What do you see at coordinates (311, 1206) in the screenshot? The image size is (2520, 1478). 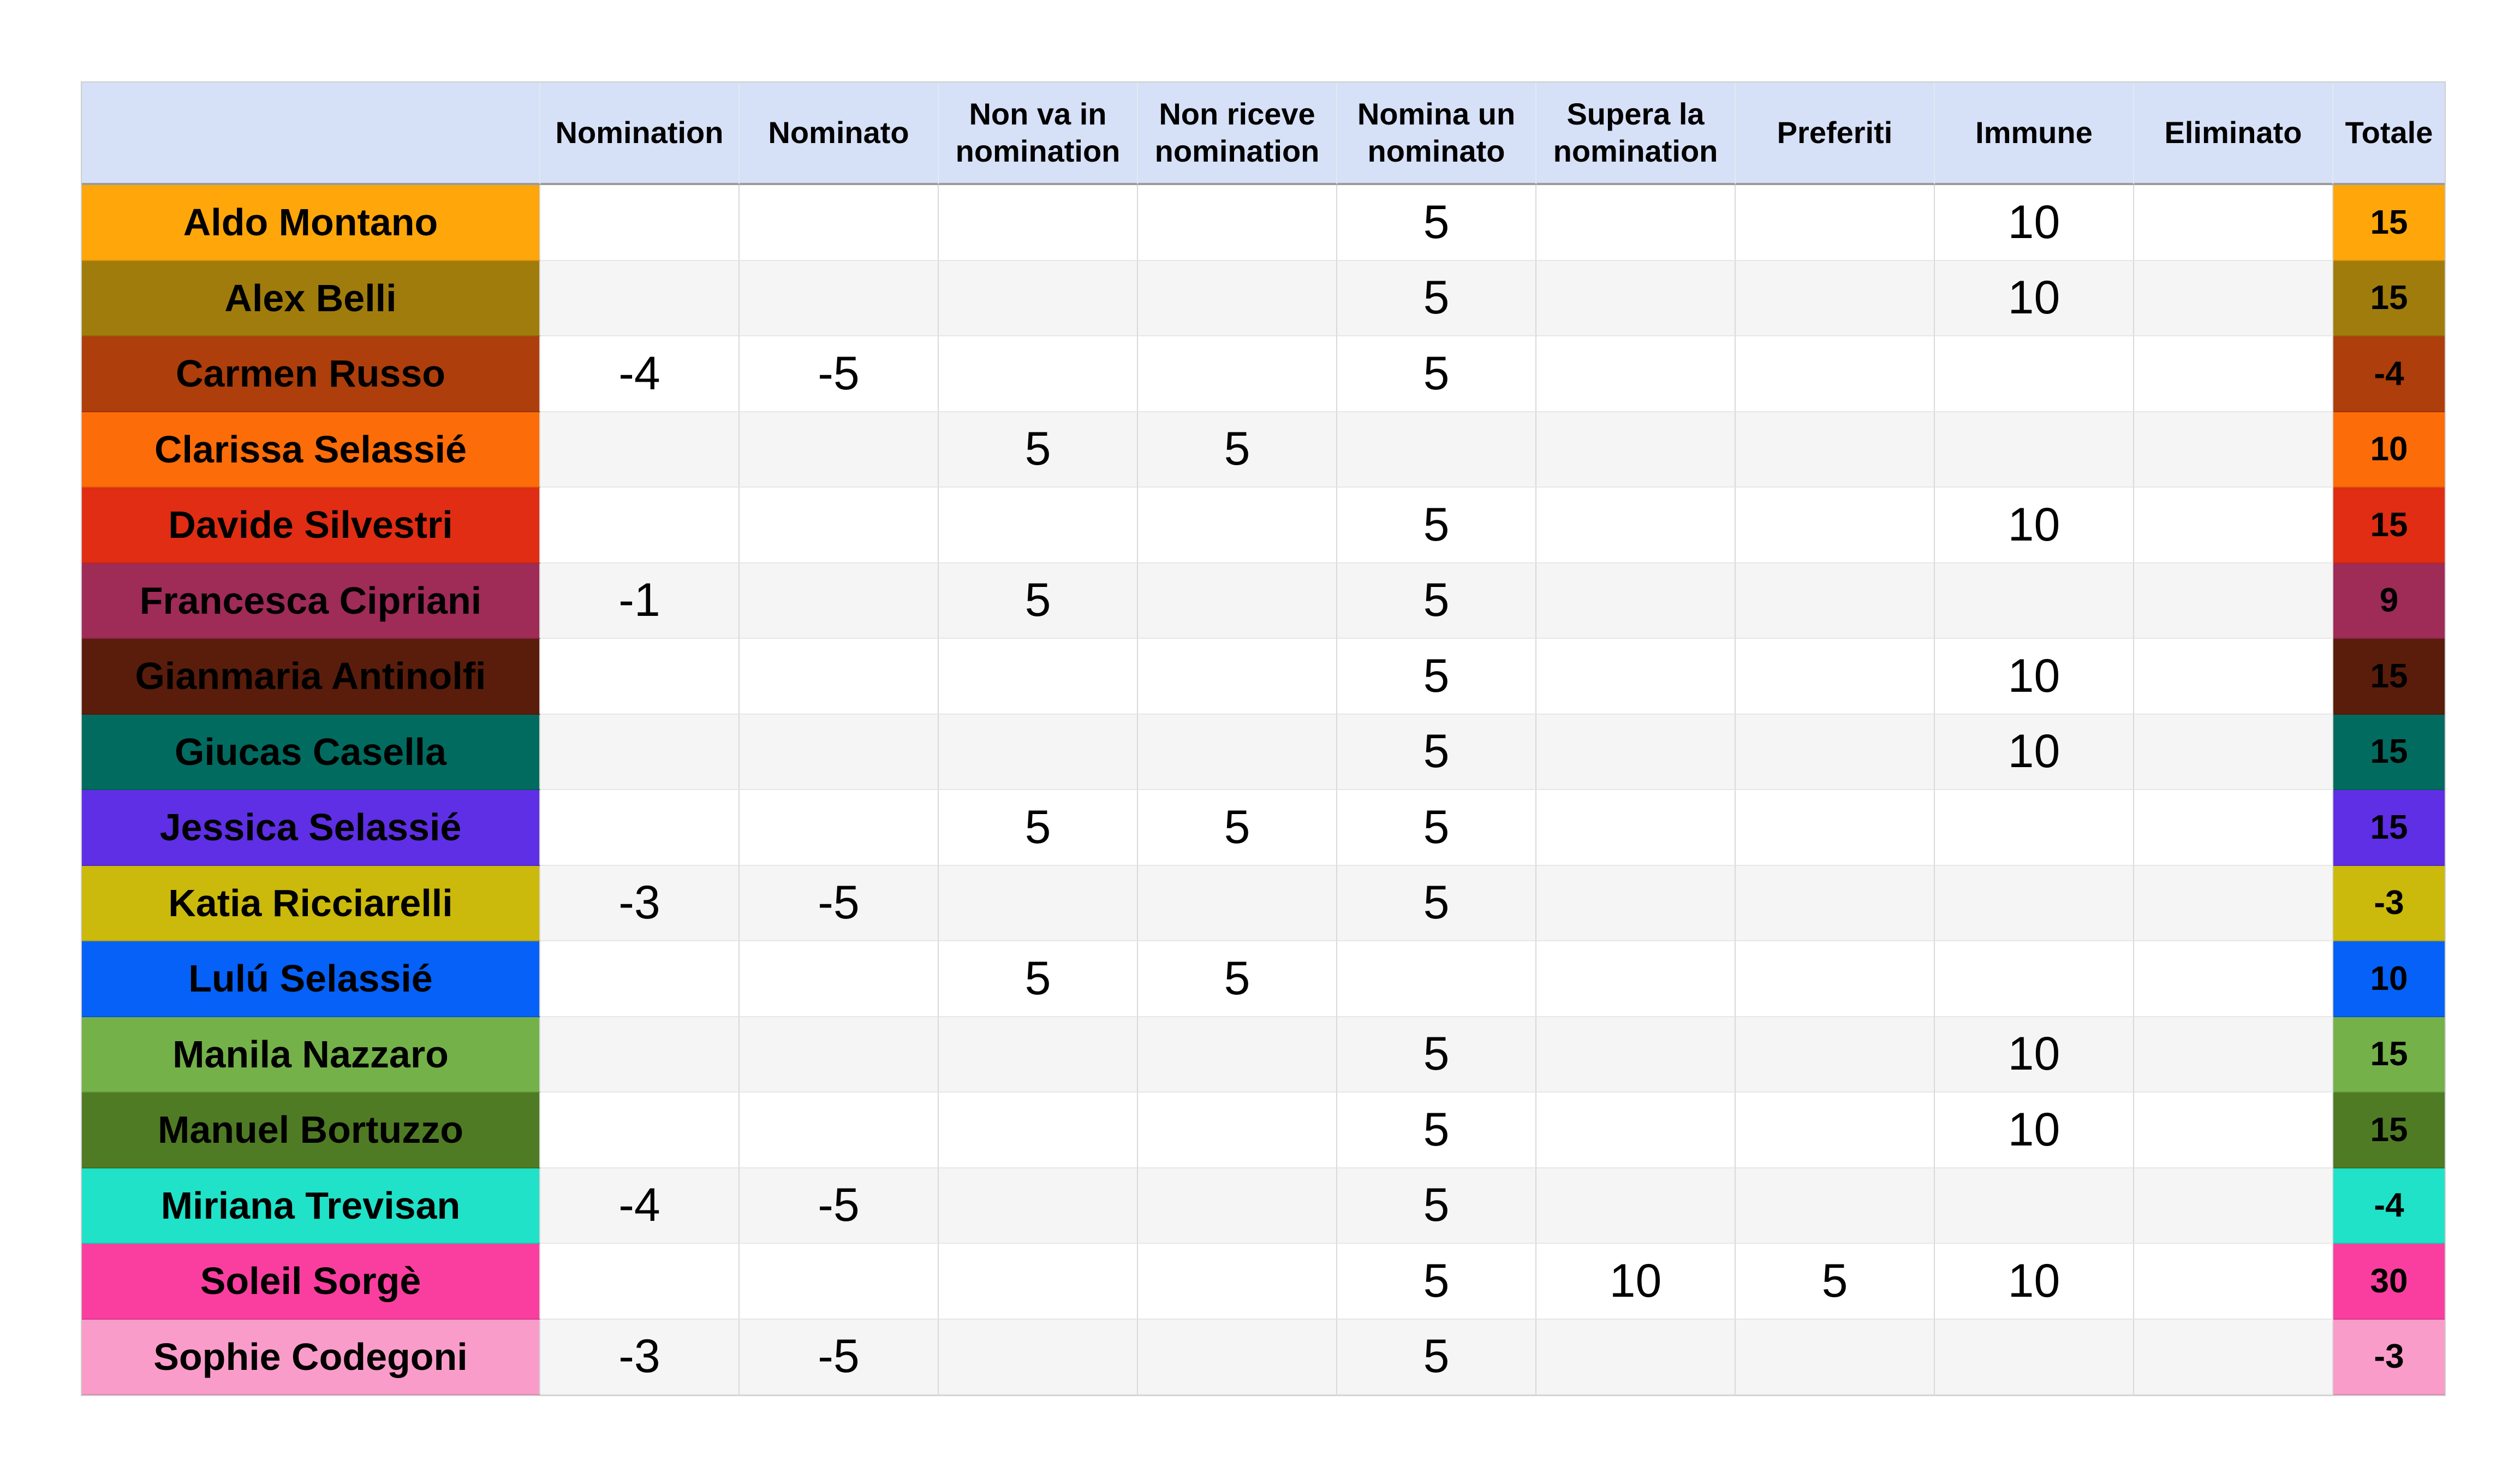 I see `row-name-cell: Miriana Trevisan` at bounding box center [311, 1206].